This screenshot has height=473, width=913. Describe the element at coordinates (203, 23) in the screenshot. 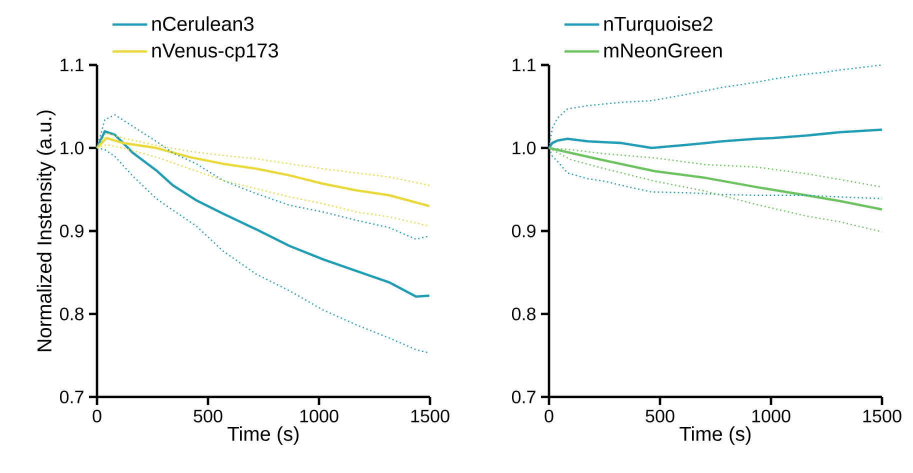

I see `legend-label: nCerulean3` at that location.